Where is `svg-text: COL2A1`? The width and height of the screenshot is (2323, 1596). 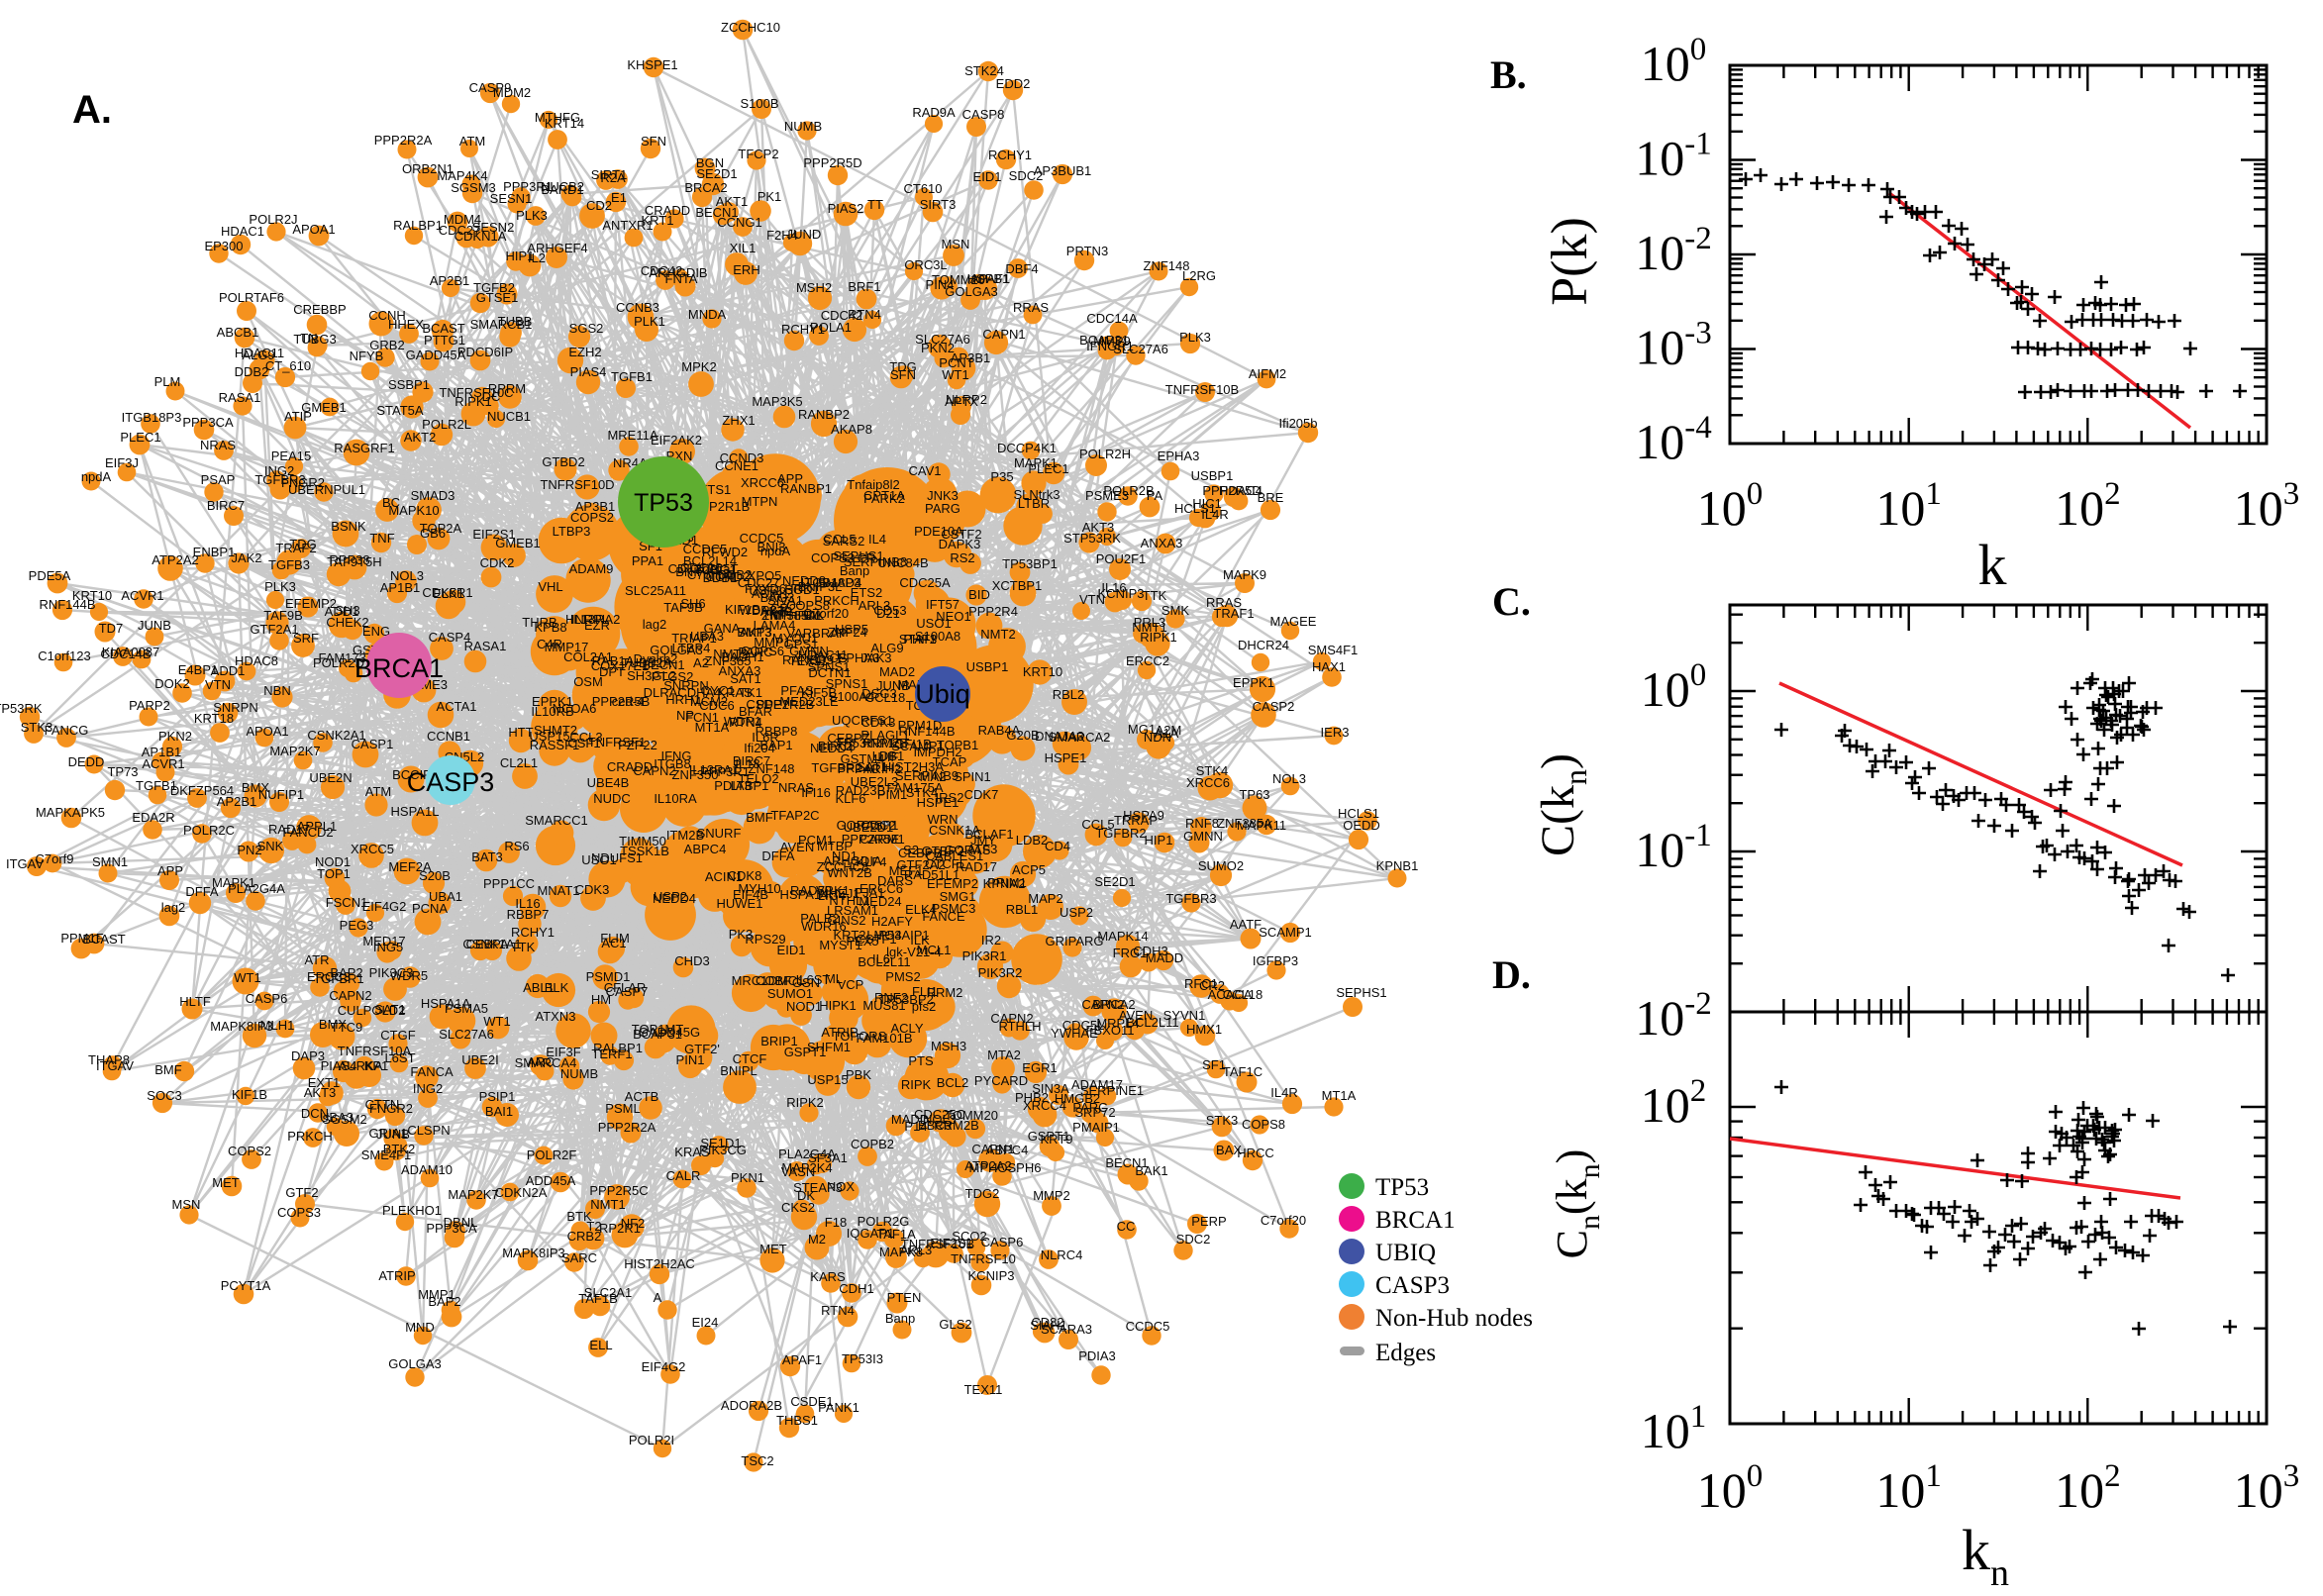 svg-text: COL2A1 is located at coordinates (588, 656).